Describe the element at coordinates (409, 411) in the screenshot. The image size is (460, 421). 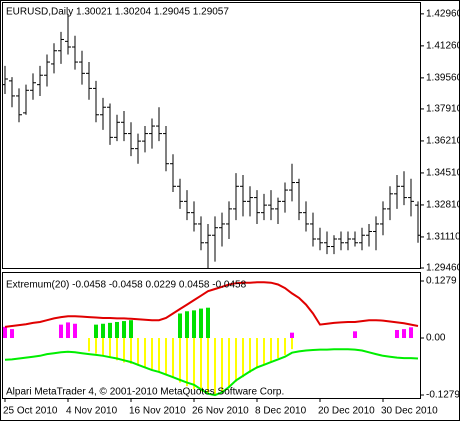
I see `x-tick-label: 30 Dec 2010` at that location.